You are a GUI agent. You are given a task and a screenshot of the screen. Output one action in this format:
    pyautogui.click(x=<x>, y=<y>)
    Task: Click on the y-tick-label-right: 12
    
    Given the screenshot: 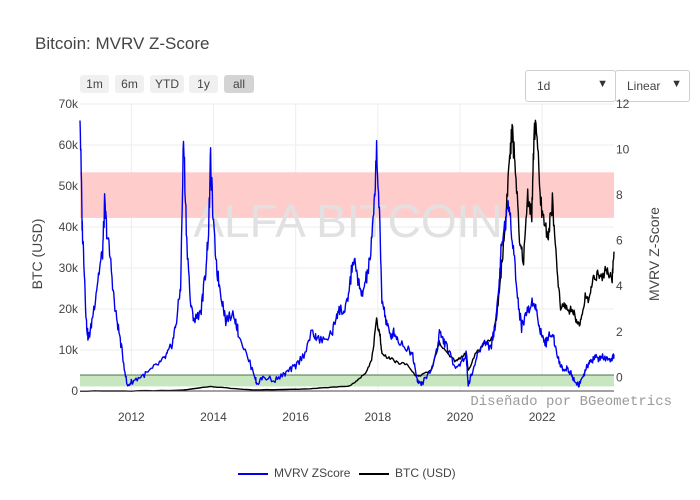 What is the action you would take?
    pyautogui.click(x=623, y=104)
    